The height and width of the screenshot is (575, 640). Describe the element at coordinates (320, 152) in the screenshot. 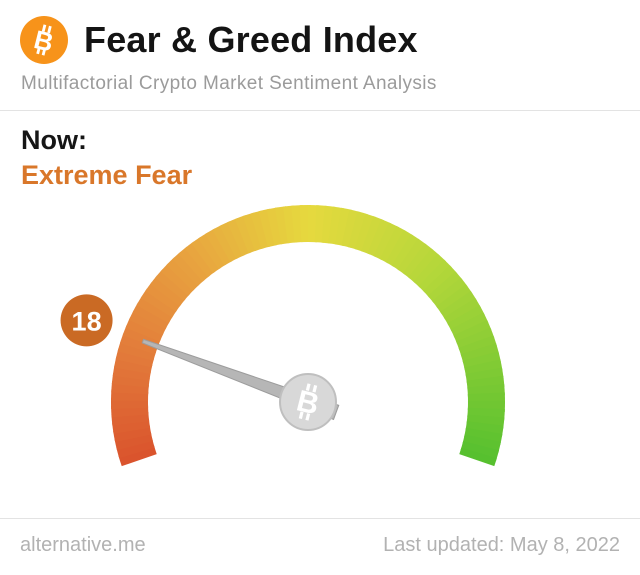

I see `now-section: Now: Extreme Fear` at that location.